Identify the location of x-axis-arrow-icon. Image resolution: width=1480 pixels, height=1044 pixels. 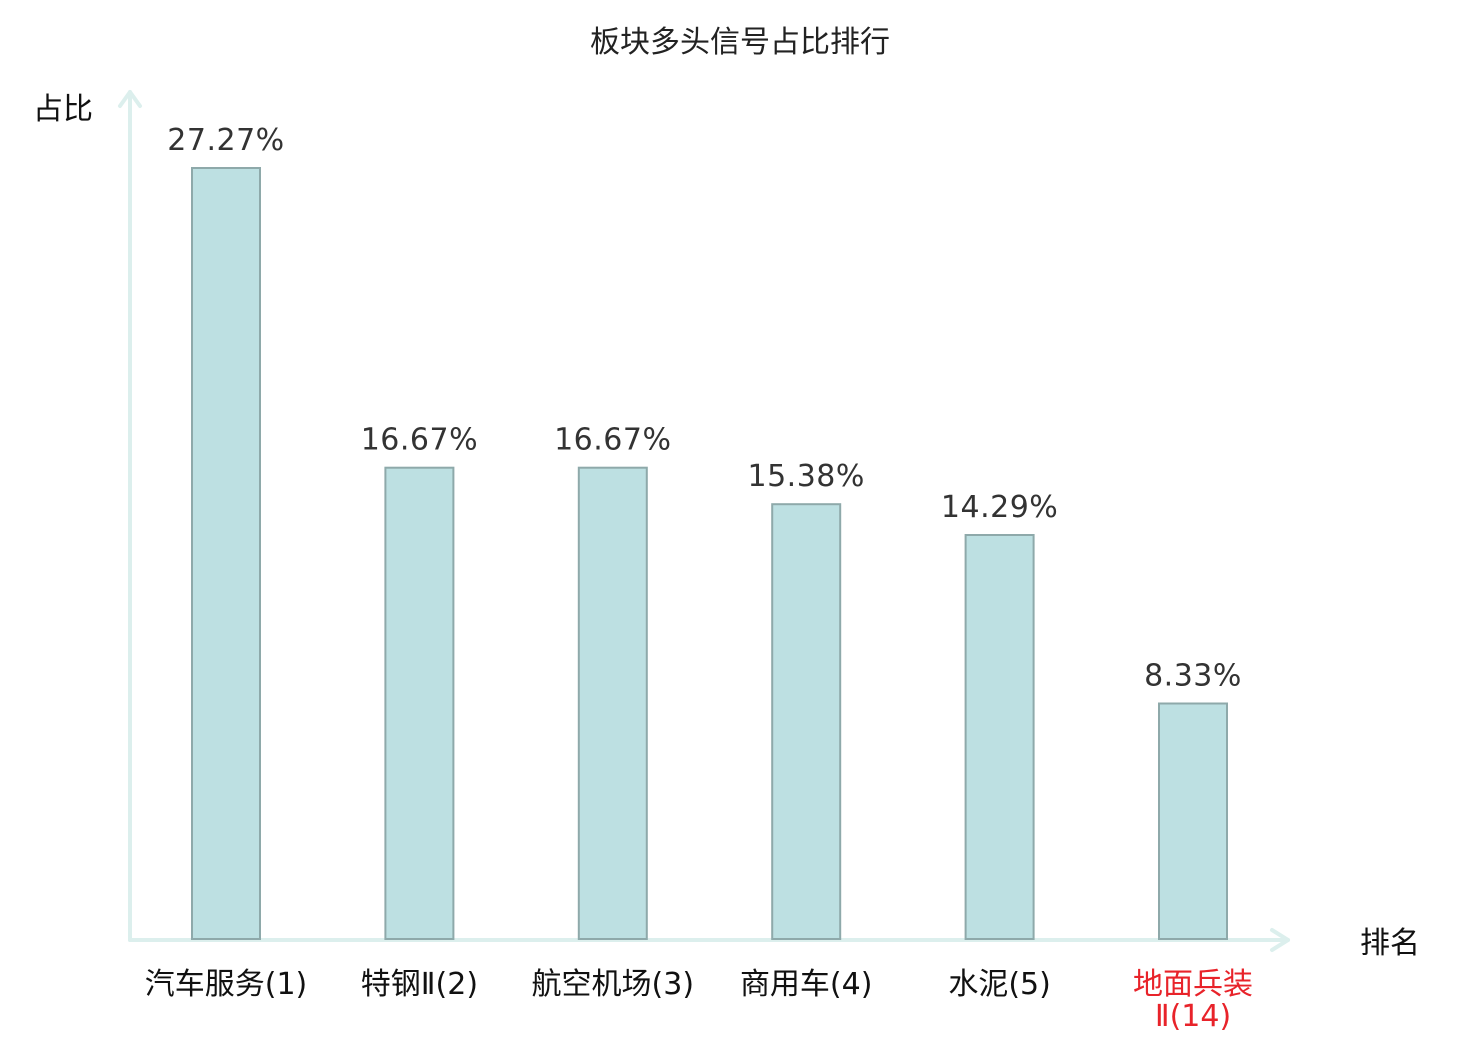
(1280, 940).